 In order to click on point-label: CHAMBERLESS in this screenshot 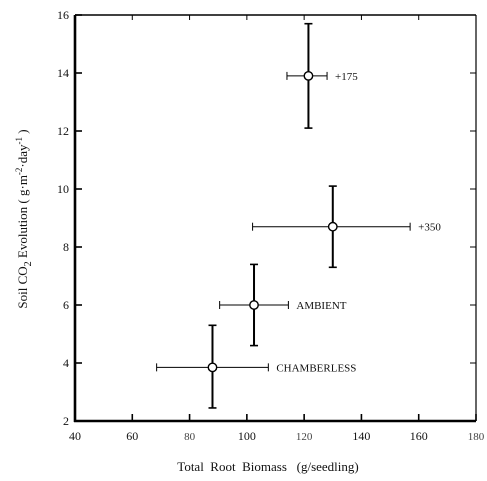, I will do `click(316, 368)`.